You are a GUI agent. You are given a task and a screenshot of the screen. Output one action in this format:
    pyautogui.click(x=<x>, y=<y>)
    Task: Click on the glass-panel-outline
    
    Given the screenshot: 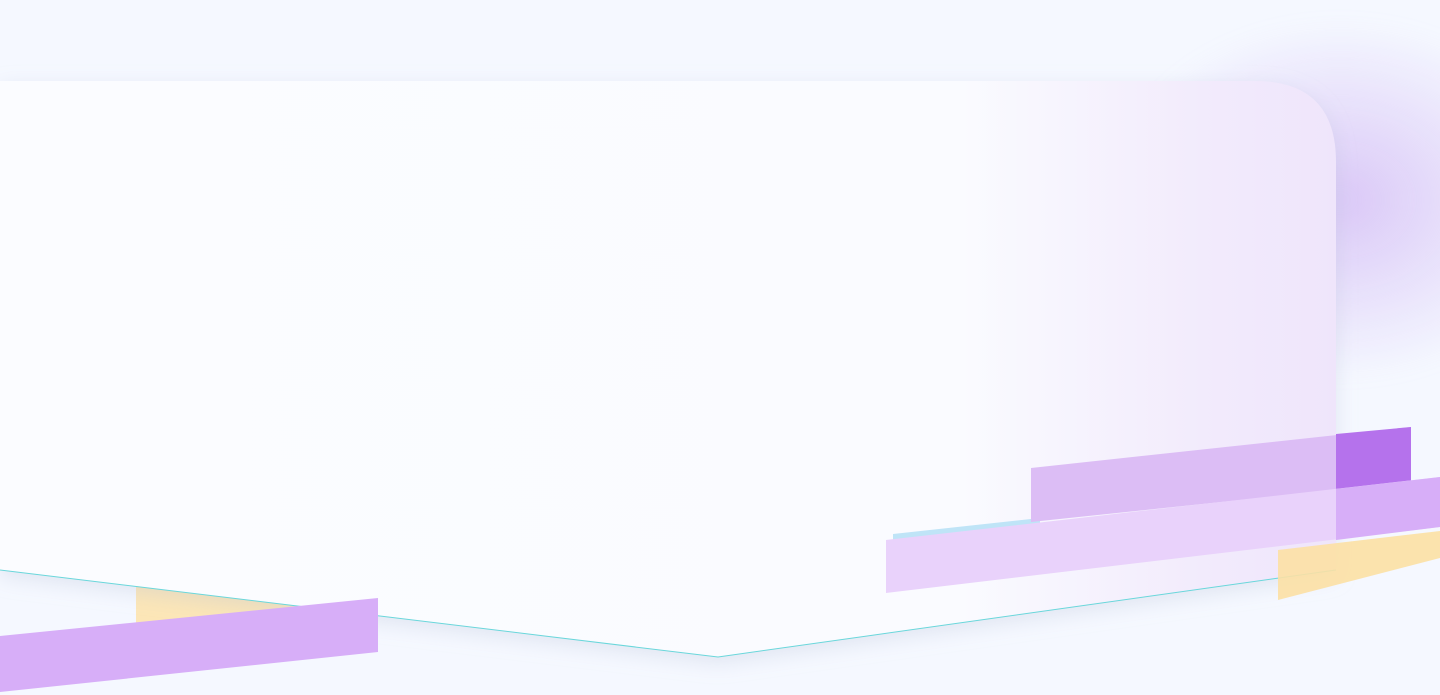 What is the action you would take?
    pyautogui.click(x=668, y=613)
    